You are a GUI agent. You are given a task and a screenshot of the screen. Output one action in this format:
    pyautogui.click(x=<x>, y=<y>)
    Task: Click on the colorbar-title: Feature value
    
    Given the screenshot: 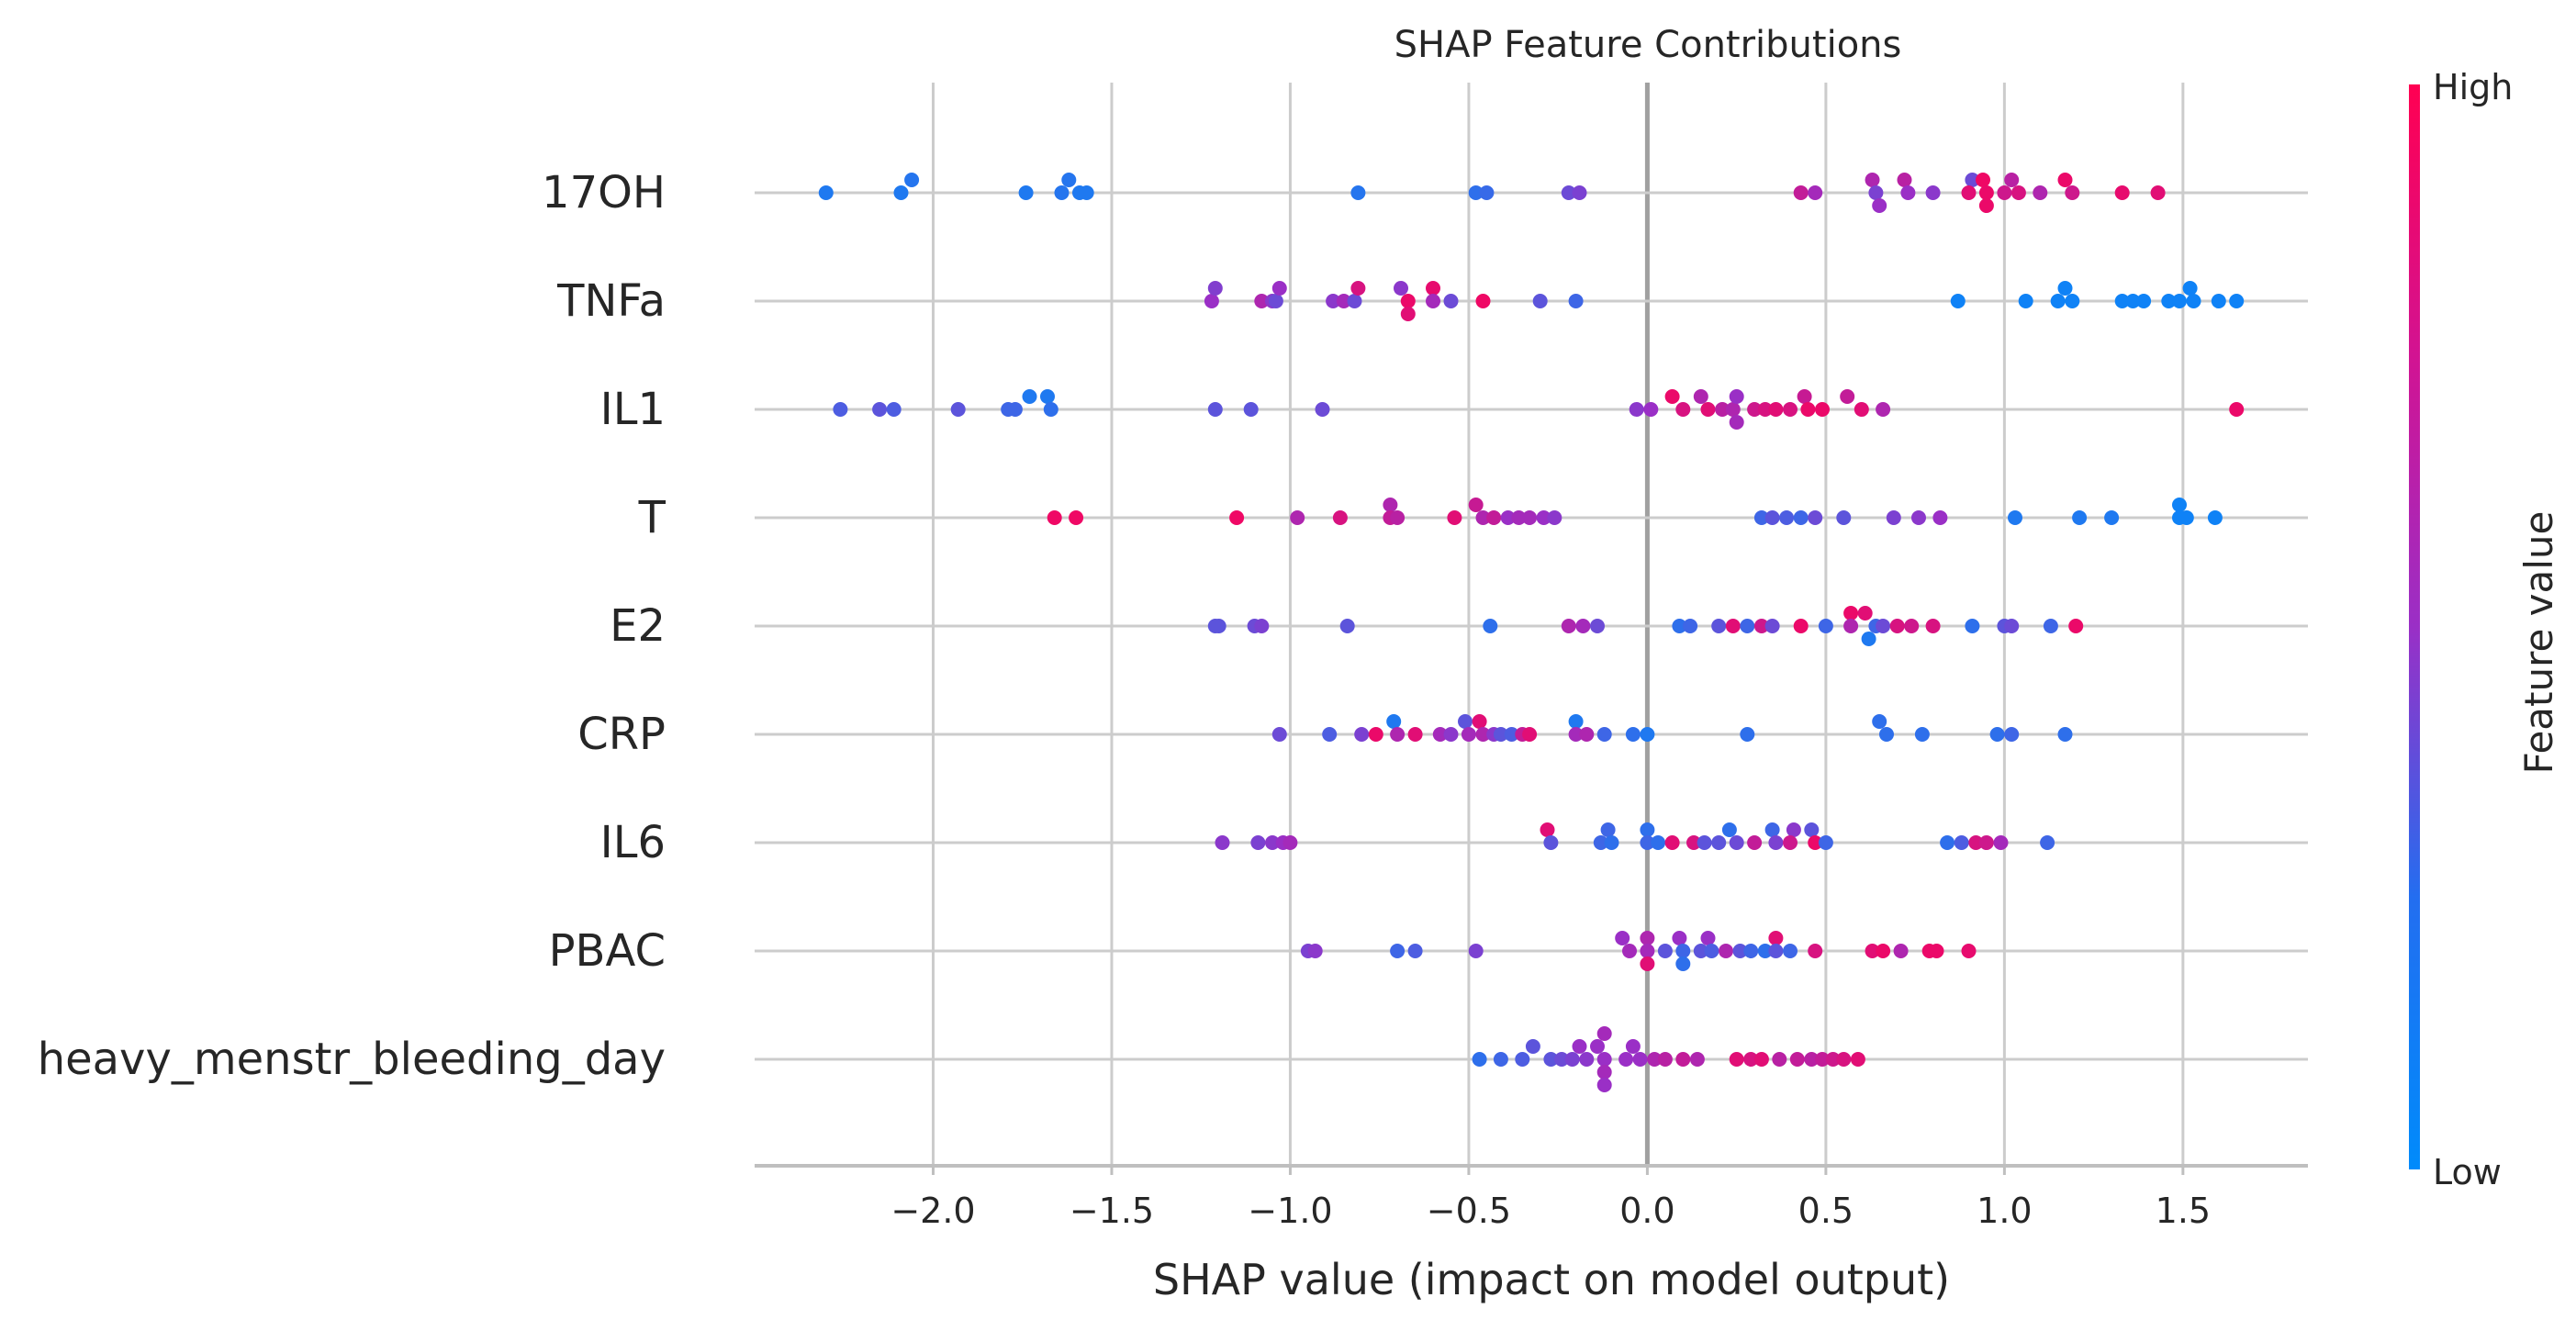 What is the action you would take?
    pyautogui.click(x=2538, y=643)
    